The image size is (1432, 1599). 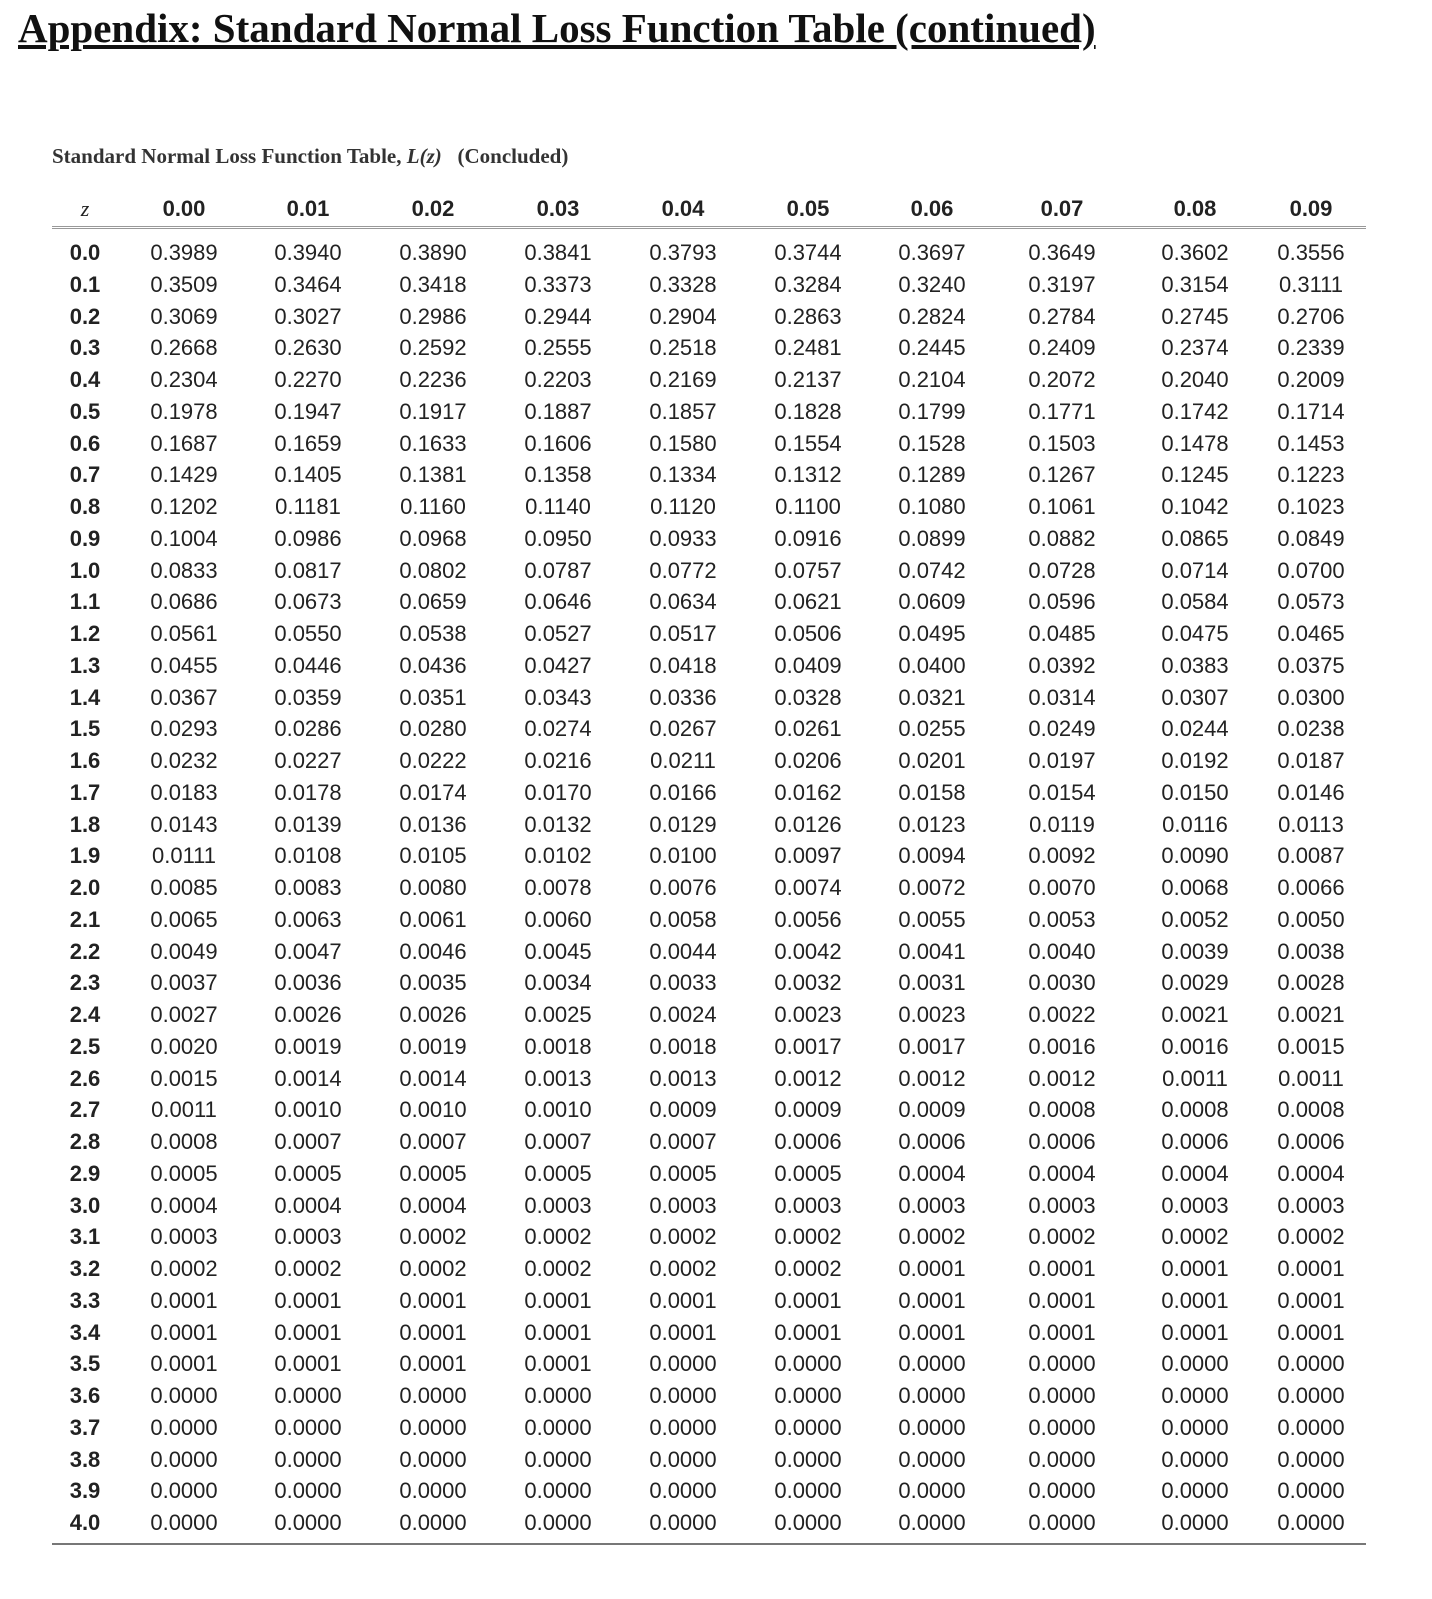 I want to click on loss-value-cell: 0.0833, so click(x=184, y=570).